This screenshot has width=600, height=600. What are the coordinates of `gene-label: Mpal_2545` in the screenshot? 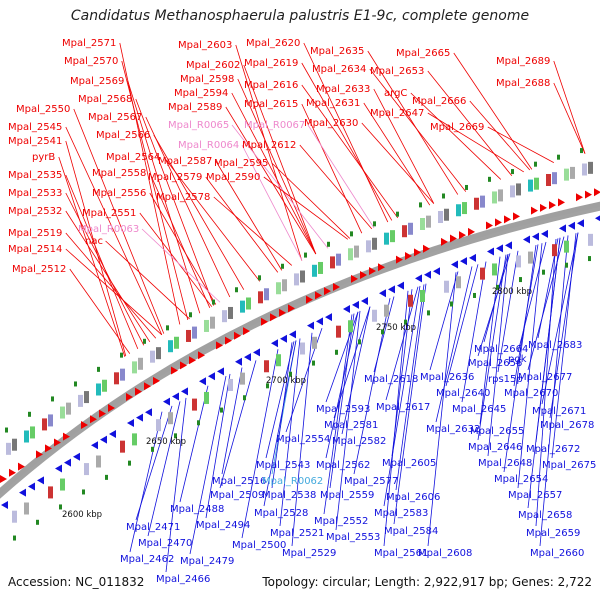 It's located at (35, 127).